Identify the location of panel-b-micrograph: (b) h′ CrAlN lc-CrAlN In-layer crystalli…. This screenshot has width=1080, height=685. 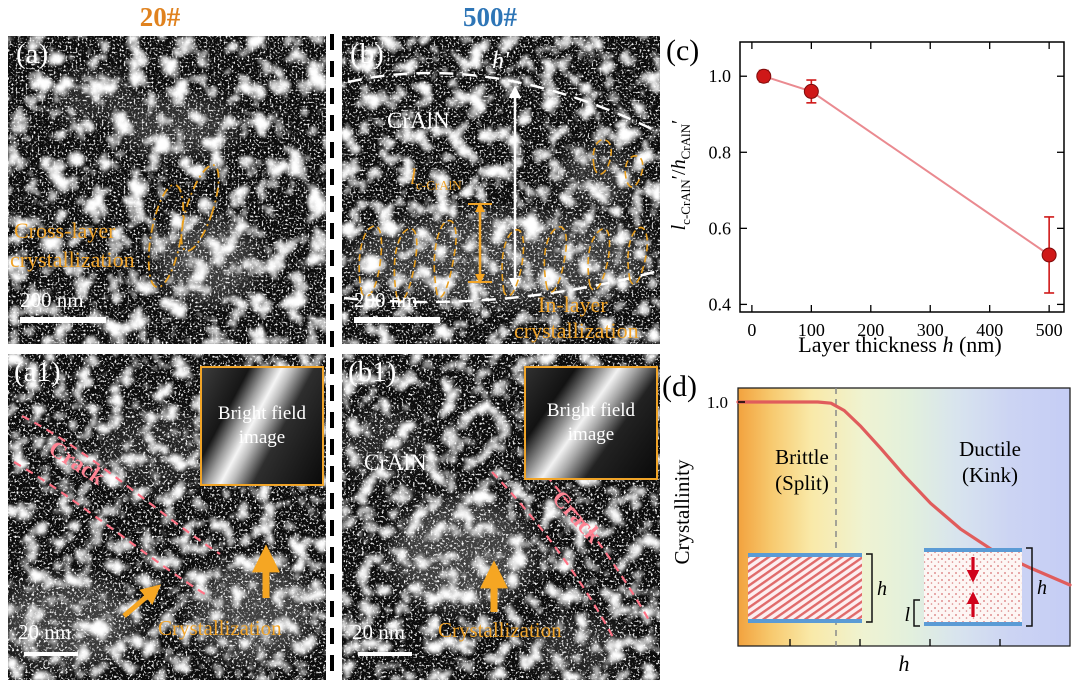
(501, 190).